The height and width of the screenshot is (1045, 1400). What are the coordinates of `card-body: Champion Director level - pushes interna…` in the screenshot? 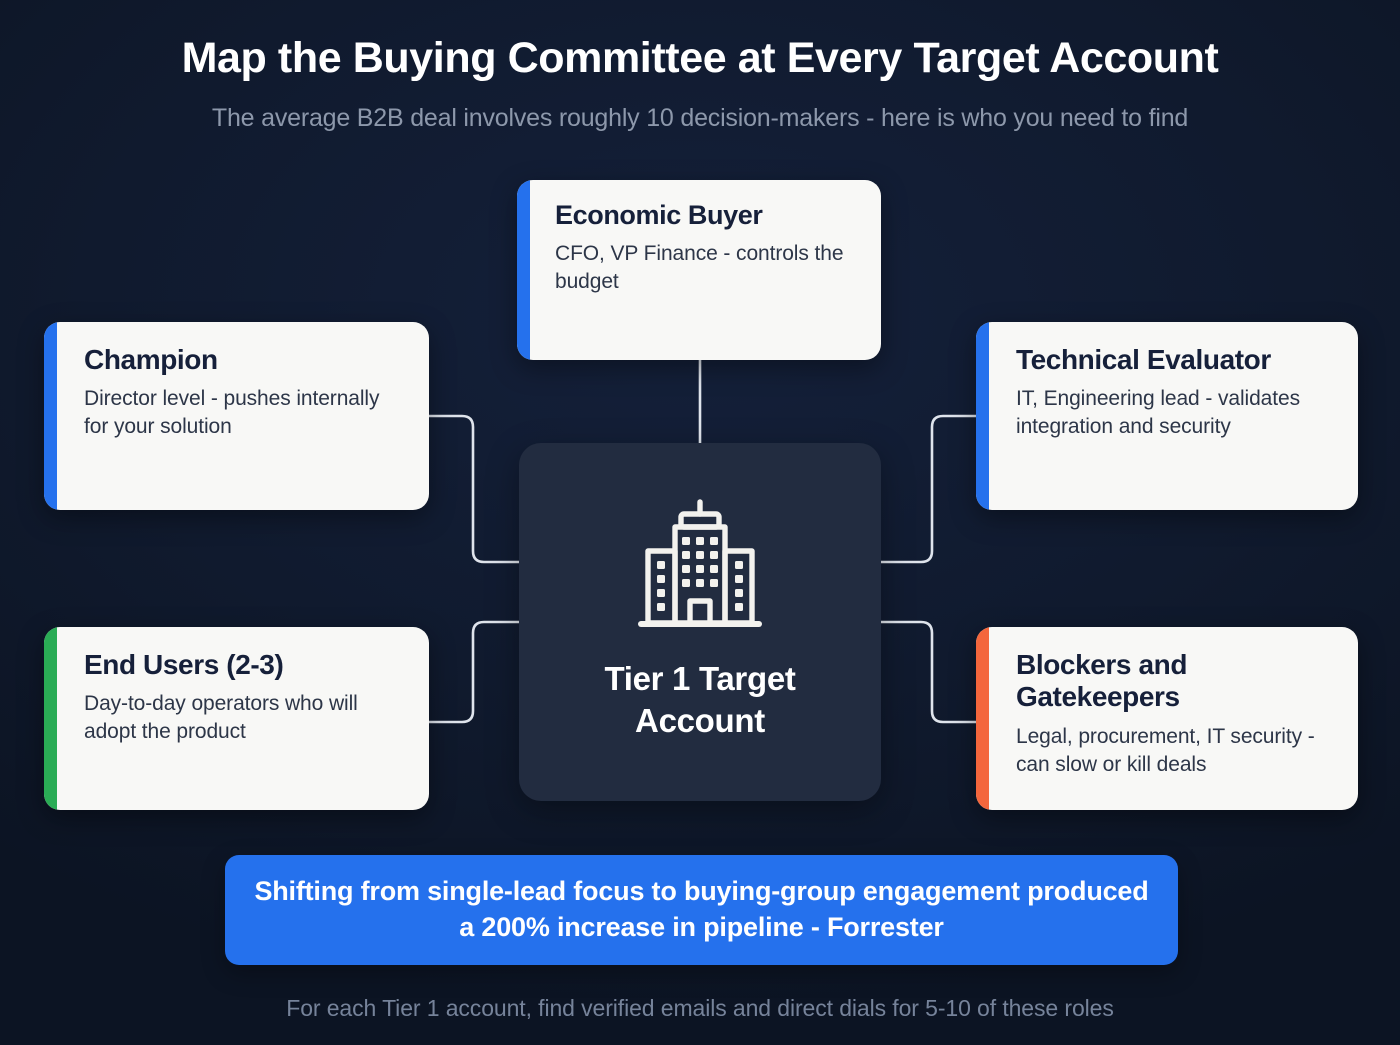 It's located at (236, 392).